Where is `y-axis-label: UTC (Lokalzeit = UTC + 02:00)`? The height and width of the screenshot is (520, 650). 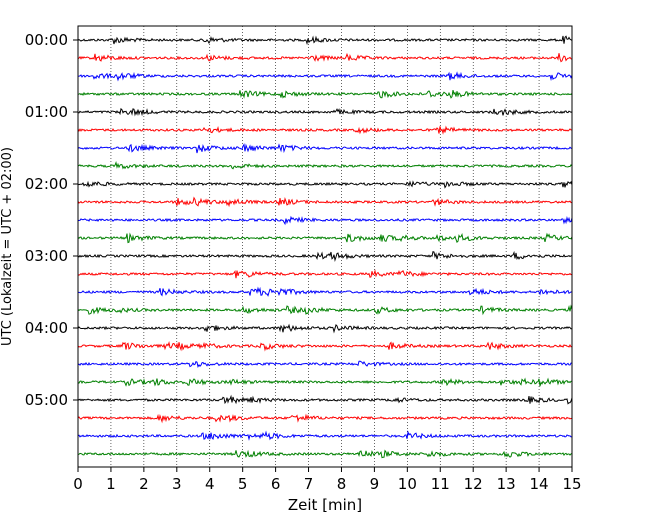
y-axis-label: UTC (Lokalzeit = UTC + 02:00) is located at coordinates (7, 246).